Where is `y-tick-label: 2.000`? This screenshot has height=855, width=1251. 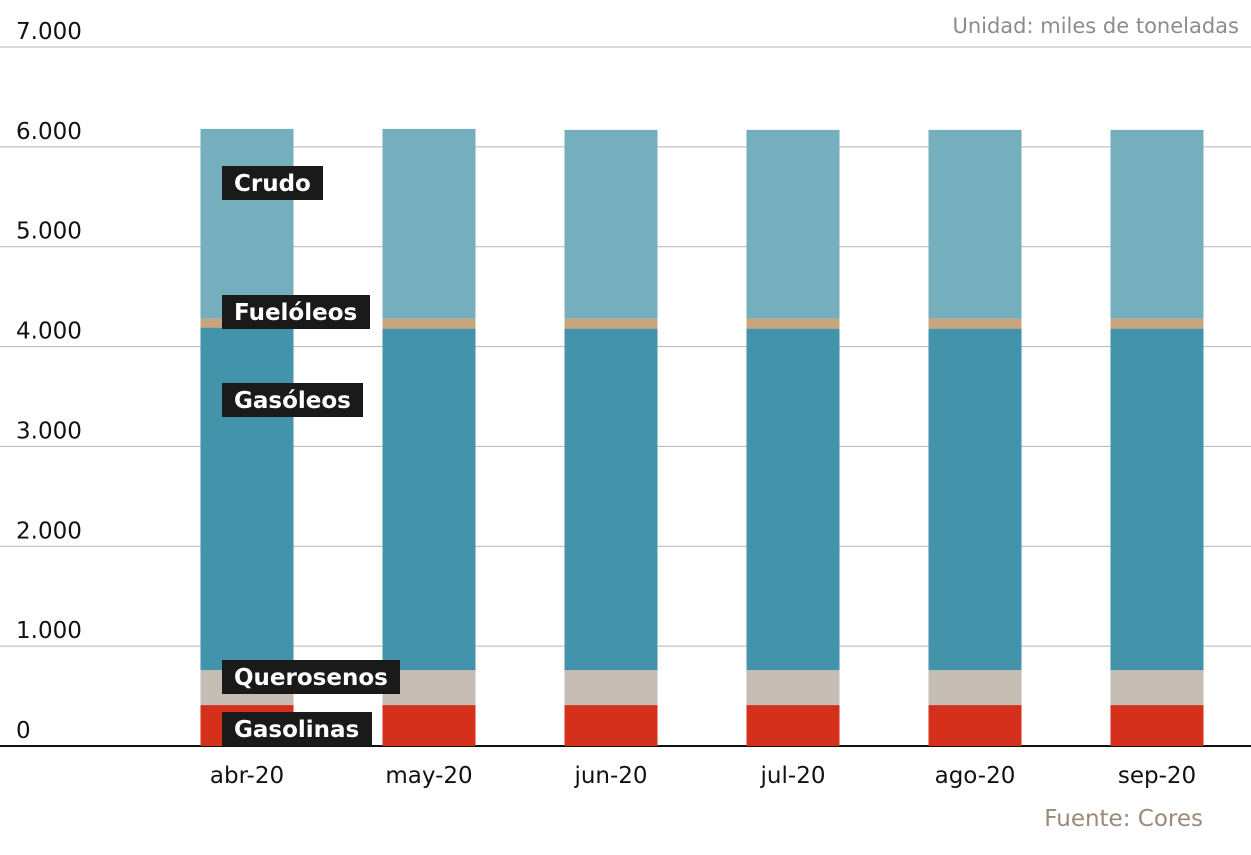 y-tick-label: 2.000 is located at coordinates (49, 531).